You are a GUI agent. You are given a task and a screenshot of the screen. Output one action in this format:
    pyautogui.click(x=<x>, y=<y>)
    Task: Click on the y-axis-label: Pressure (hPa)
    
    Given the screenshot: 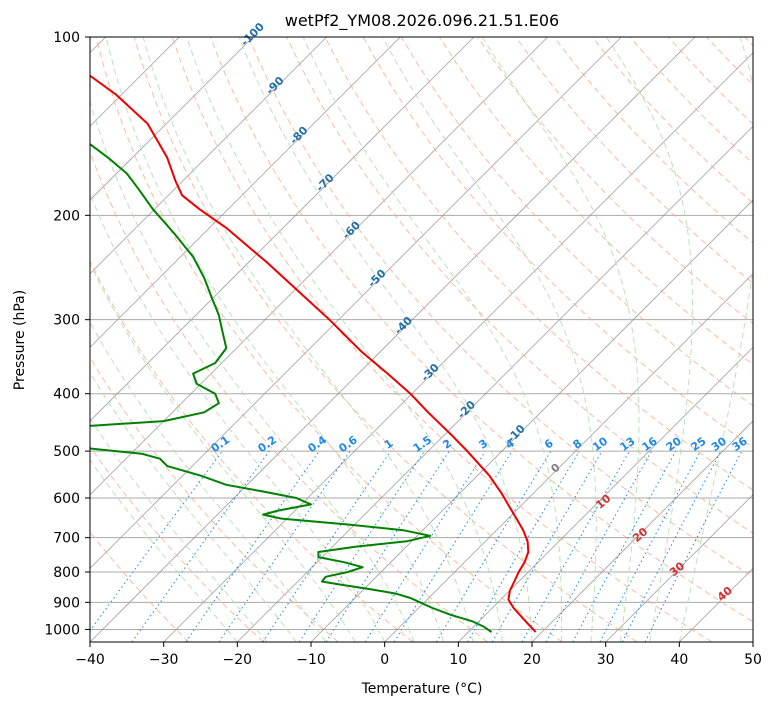 What is the action you would take?
    pyautogui.click(x=20, y=340)
    